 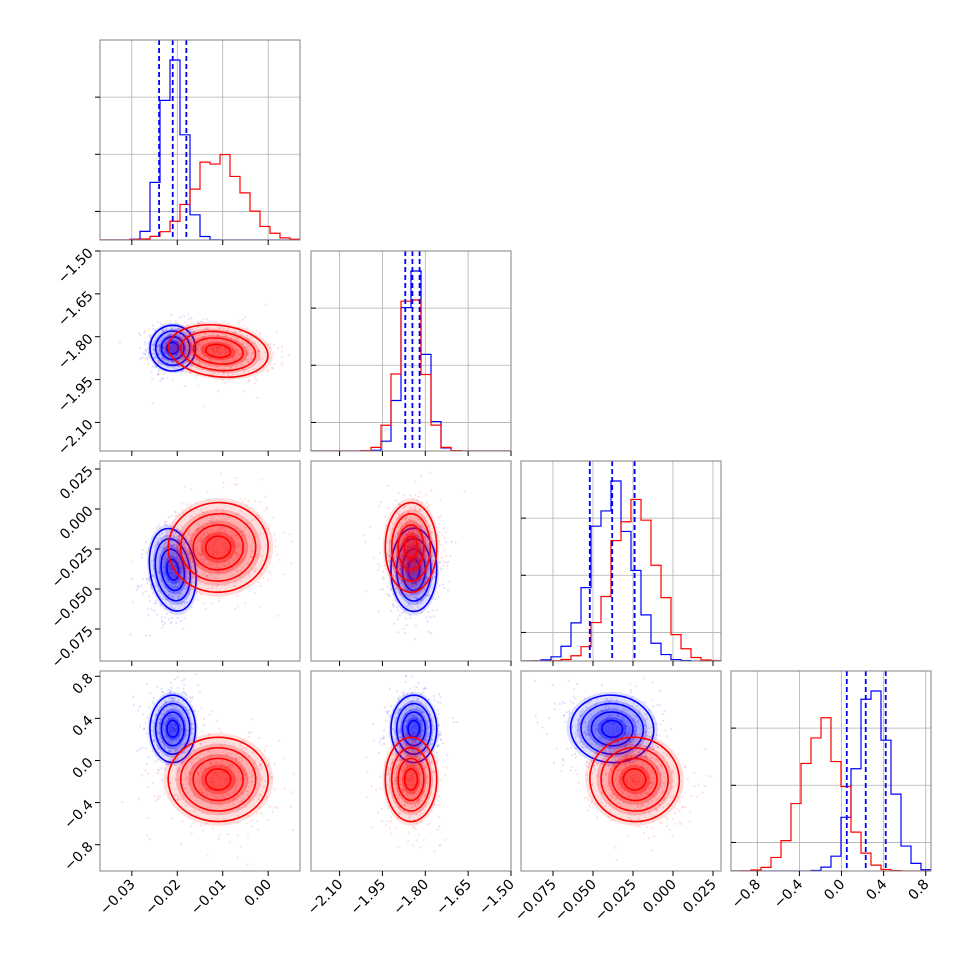 I want to click on y-tick-label: 0.4, so click(x=83, y=726).